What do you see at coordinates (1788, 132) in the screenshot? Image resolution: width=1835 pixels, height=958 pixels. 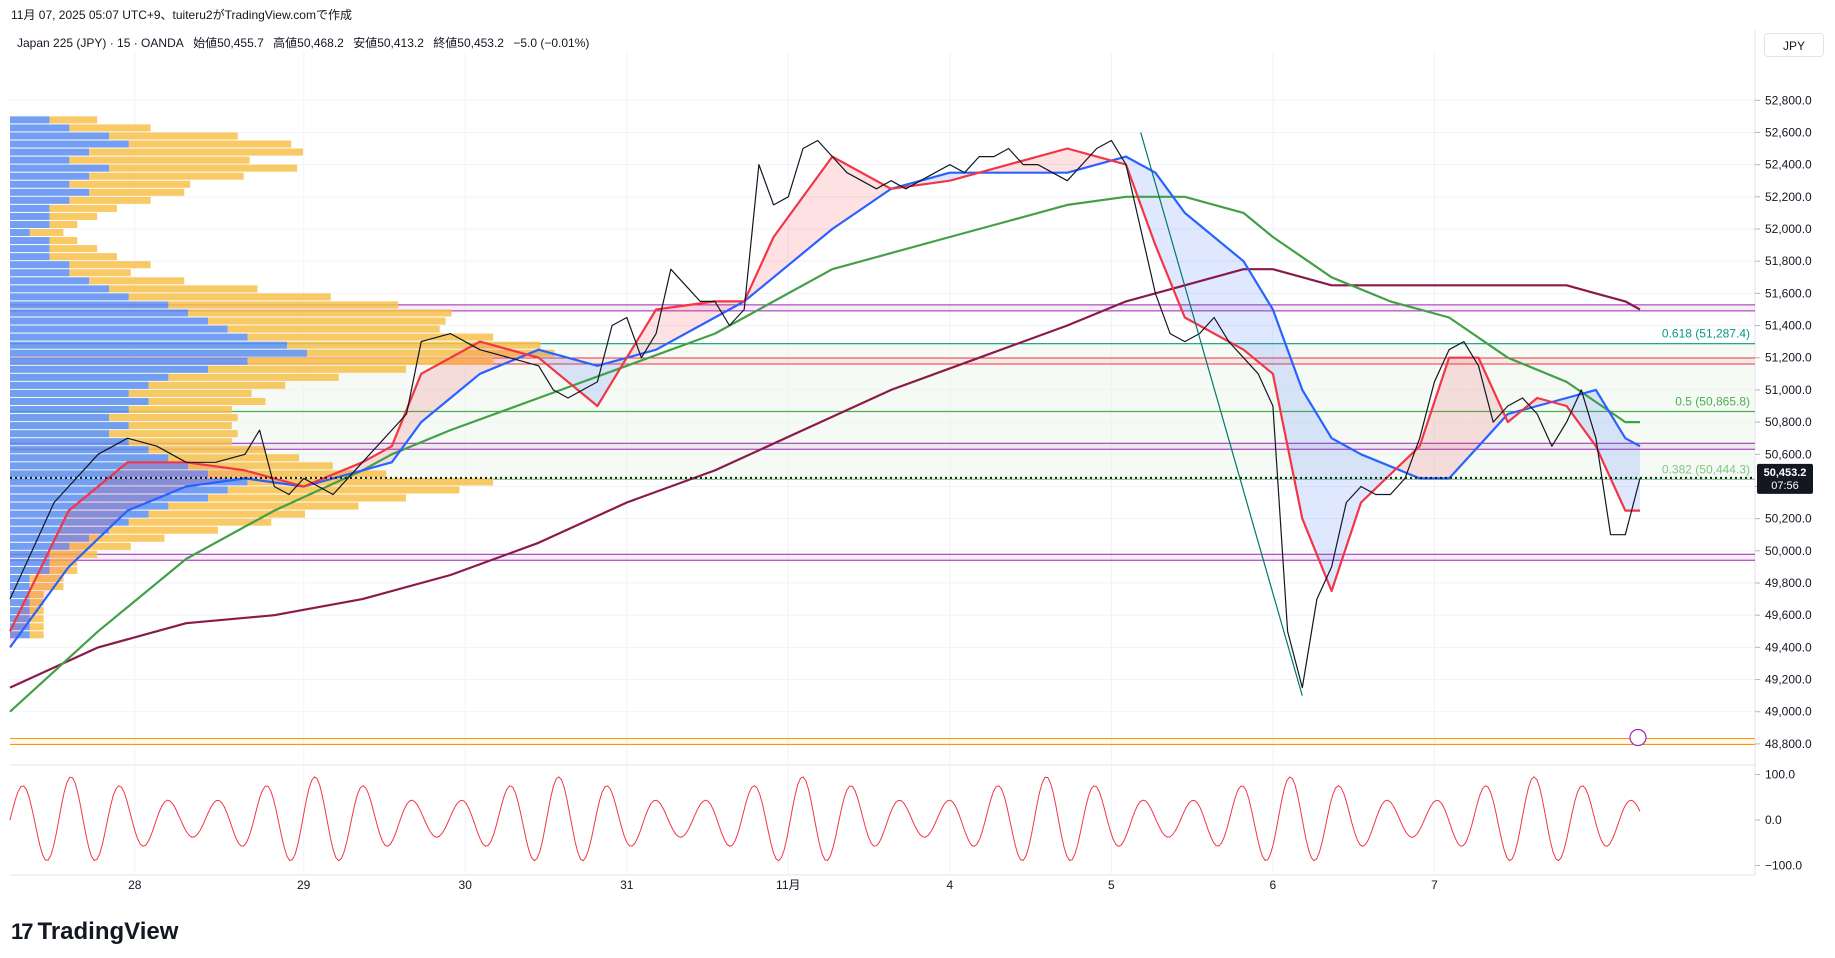 I see `y-tick-label: 52,600.0` at bounding box center [1788, 132].